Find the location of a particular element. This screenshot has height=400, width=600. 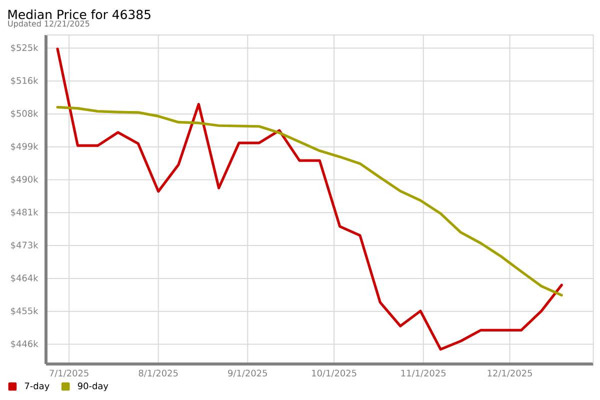

chart-title: Median Price for 46385 is located at coordinates (79, 15).